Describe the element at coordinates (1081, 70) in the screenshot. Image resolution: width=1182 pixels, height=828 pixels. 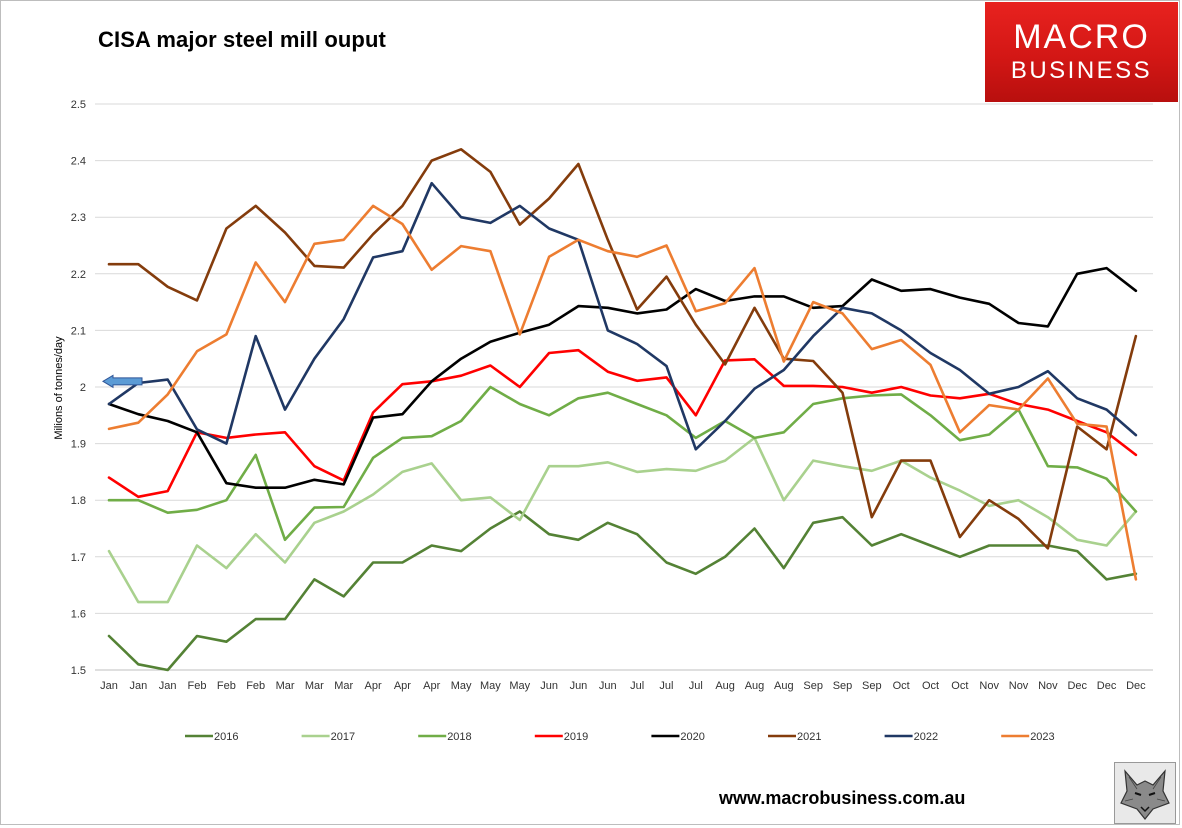
I see `logo-text-business: BUSINESS` at that location.